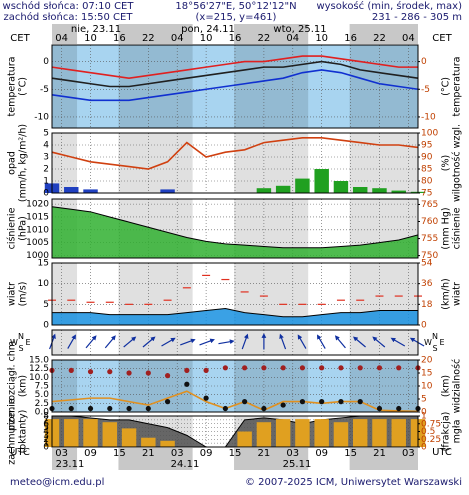  Describe the element at coordinates (37, 205) in the screenshot. I see `y-tick-label: 1020` at that location.